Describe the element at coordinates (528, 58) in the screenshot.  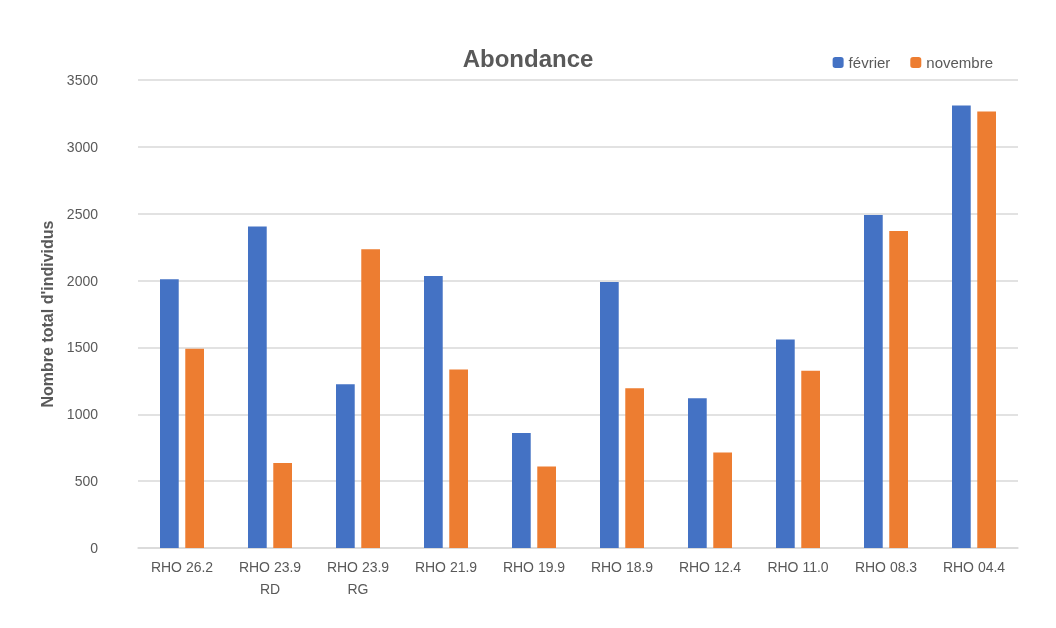
I see `chart-title: Abondance` at that location.